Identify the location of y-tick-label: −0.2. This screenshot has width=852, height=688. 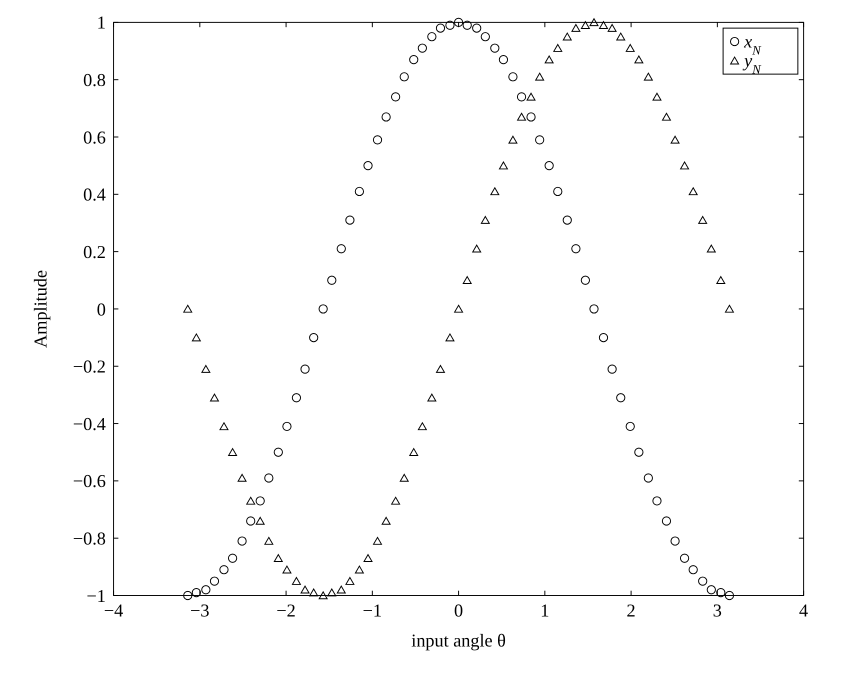
(89, 366).